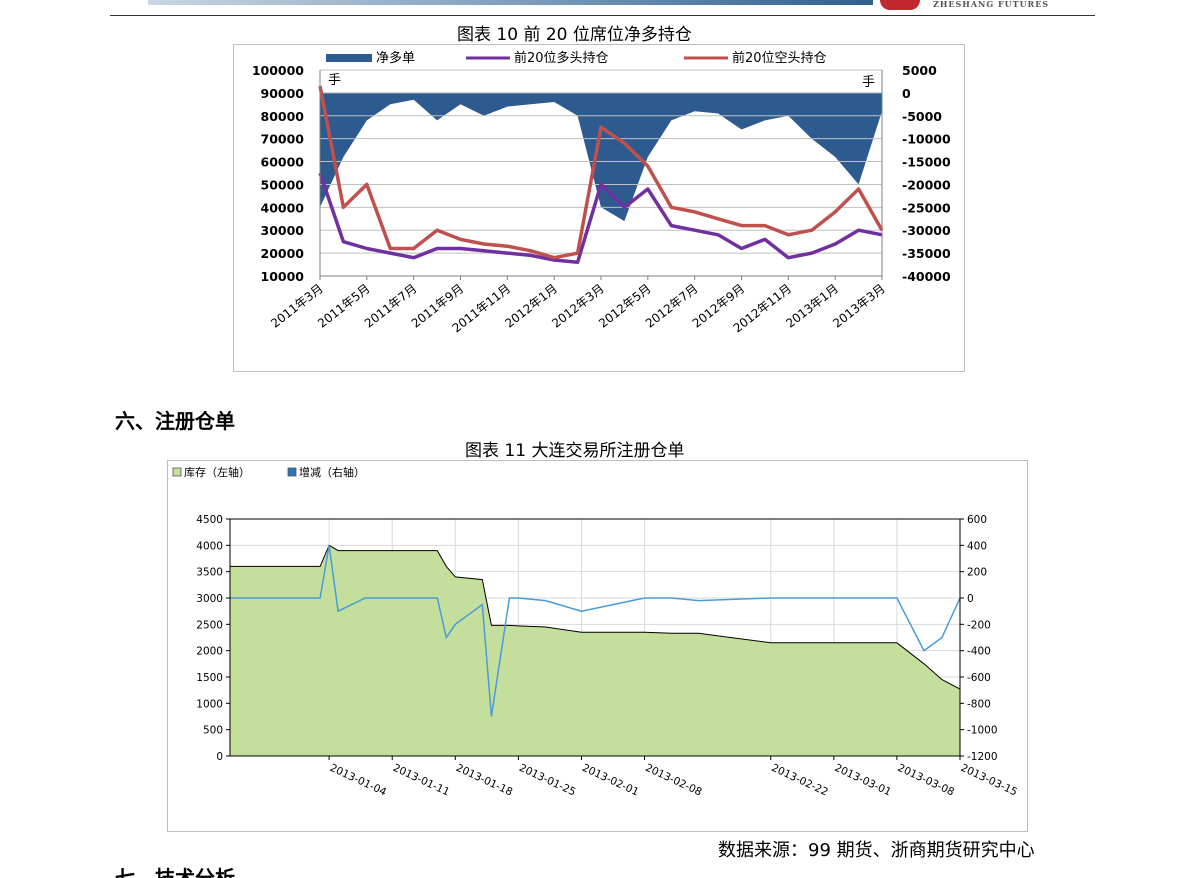 This screenshot has height=878, width=1191. Describe the element at coordinates (859, 305) in the screenshot. I see `x-tick-label: 2013年3月` at that location.